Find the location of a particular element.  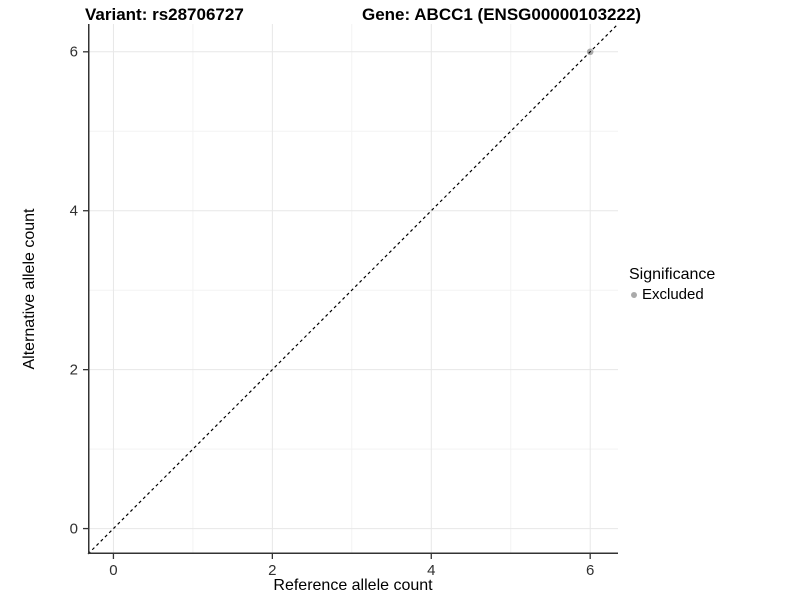

x-axis-title: Reference allele count is located at coordinates (353, 585).